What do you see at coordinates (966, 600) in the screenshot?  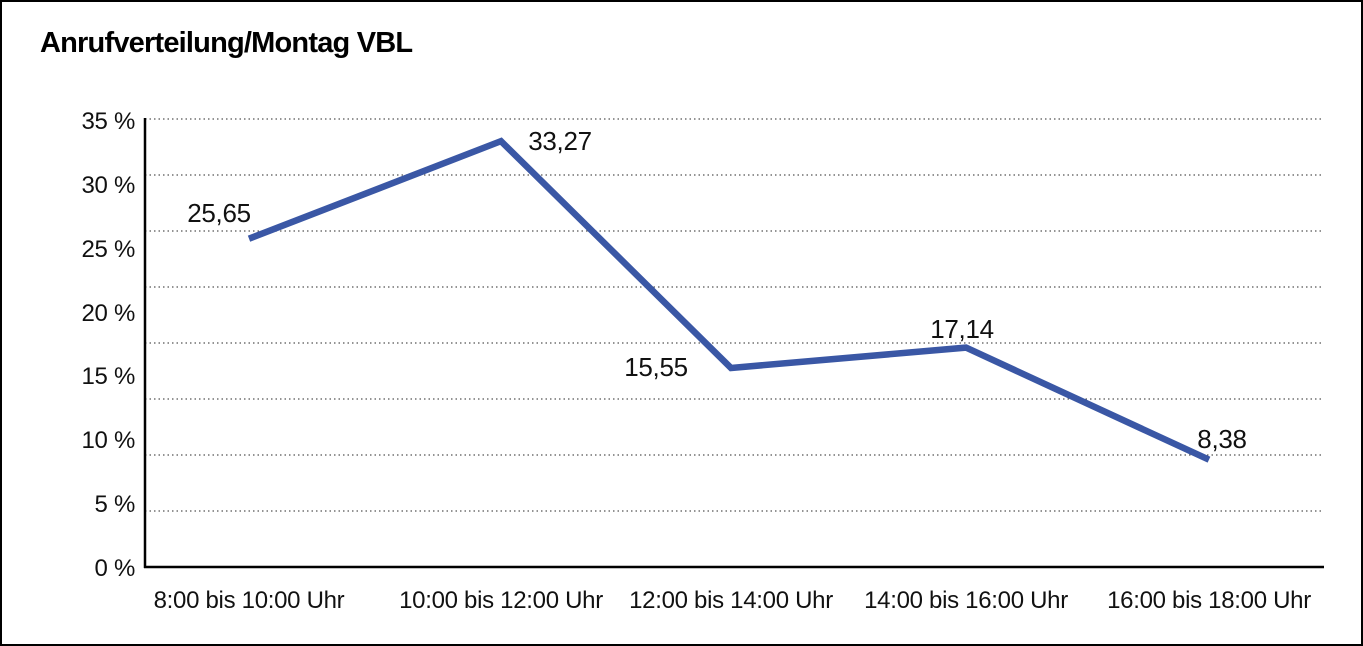 I see `x-axis-category-label: 14:00 bis 16:00 Uhr` at bounding box center [966, 600].